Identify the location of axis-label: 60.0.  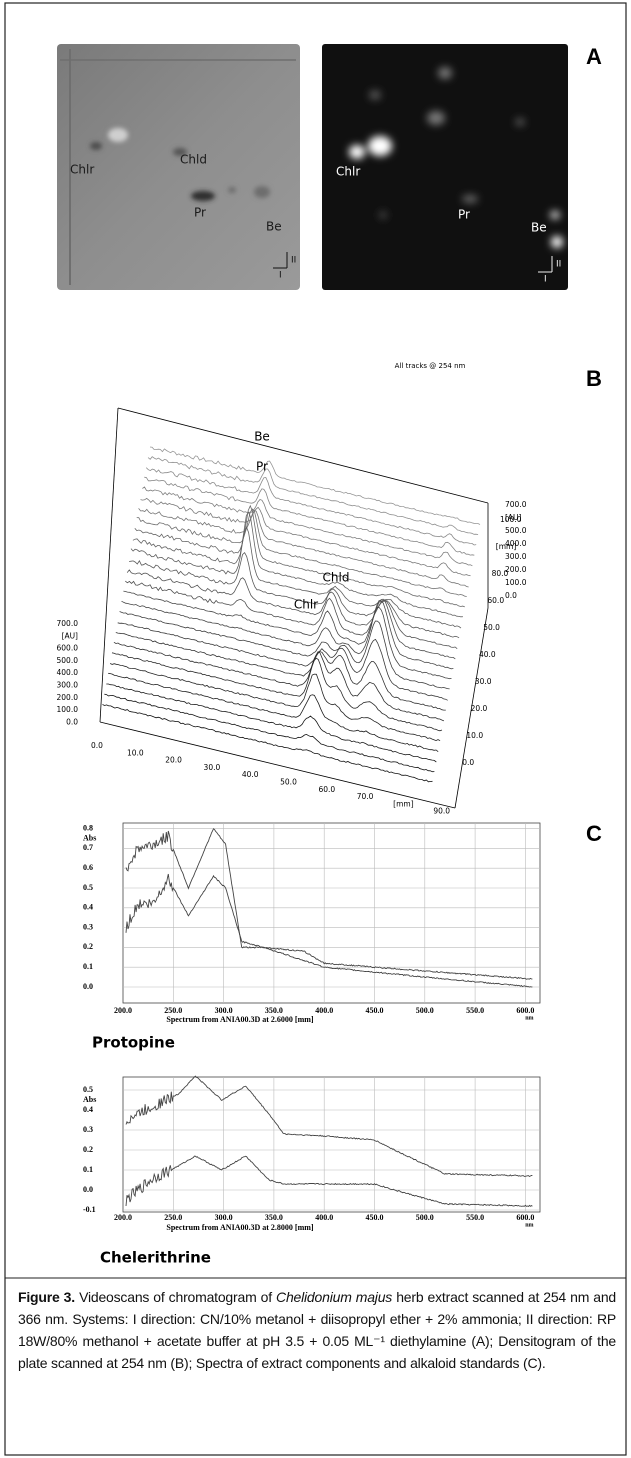
(495, 600).